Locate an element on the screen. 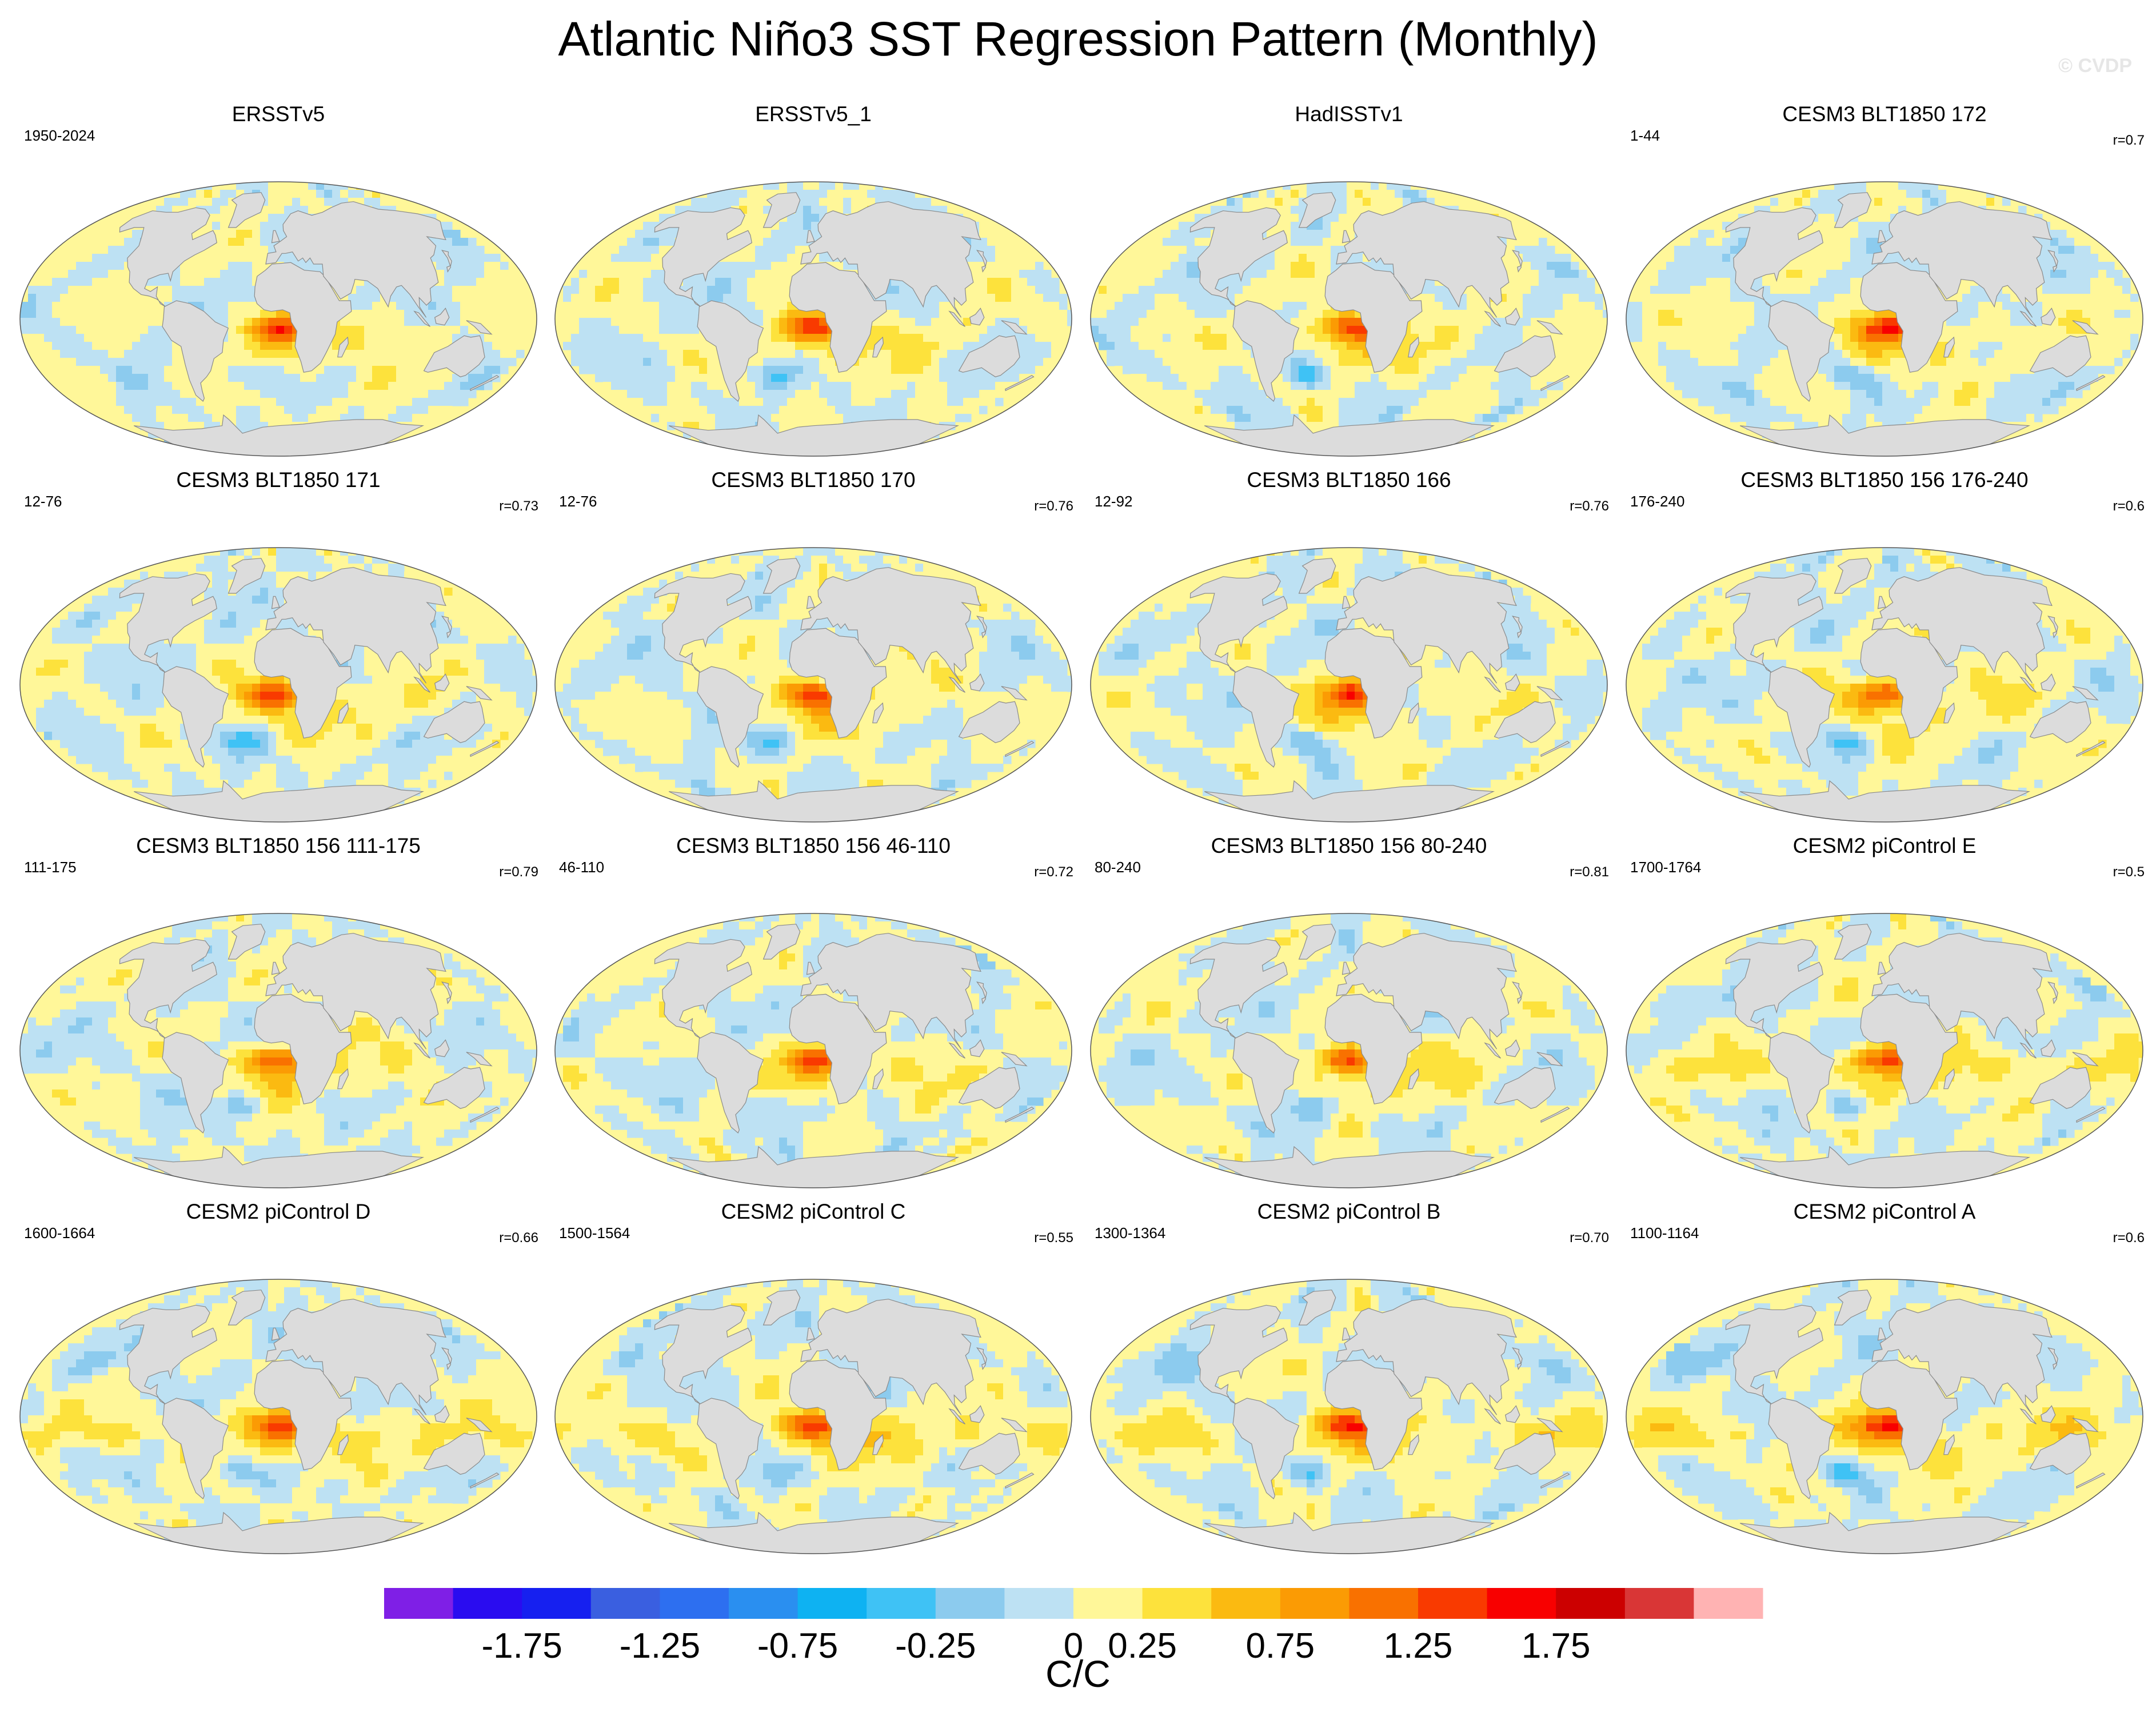  map-panel: CESM3 BLT1850 156 111-175 111-175 r=0.79 is located at coordinates (278, 1016).